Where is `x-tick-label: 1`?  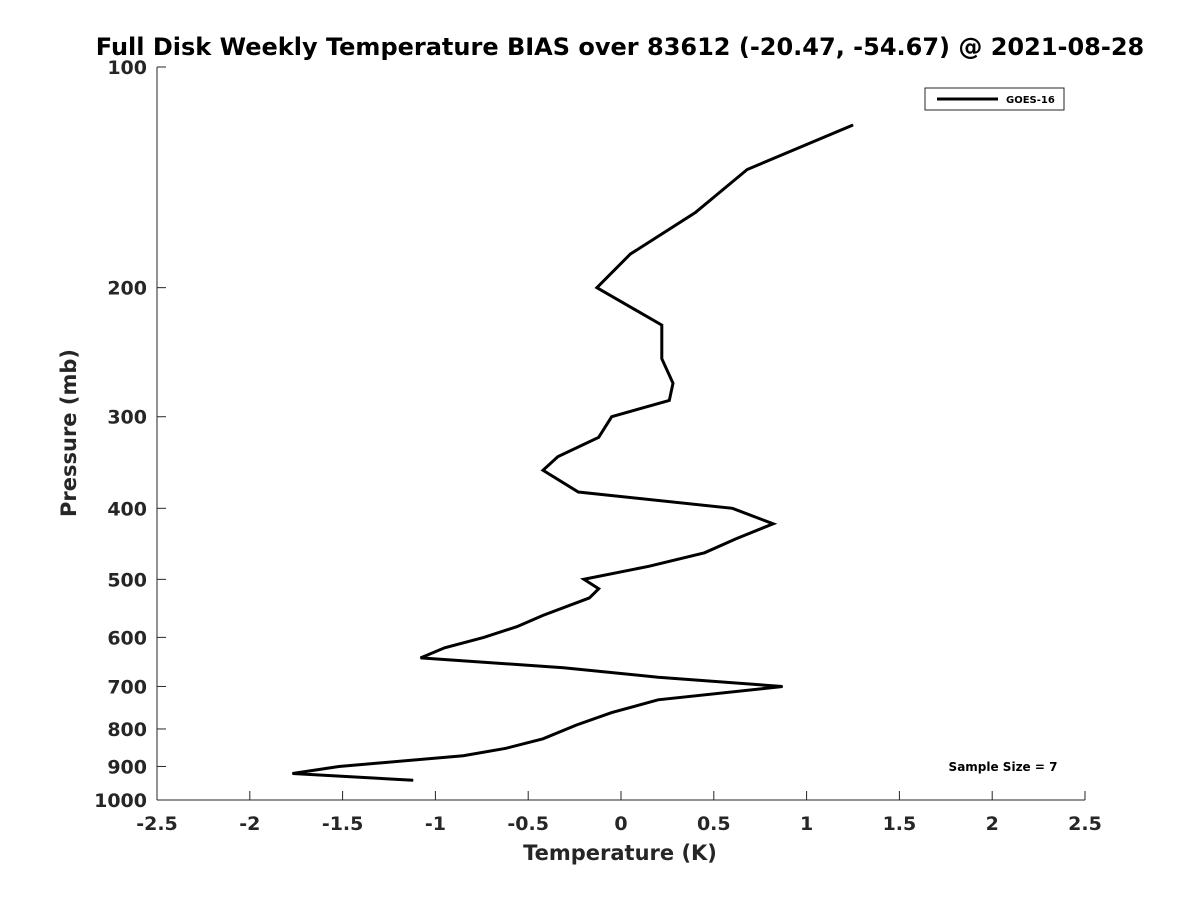
x-tick-label: 1 is located at coordinates (806, 824).